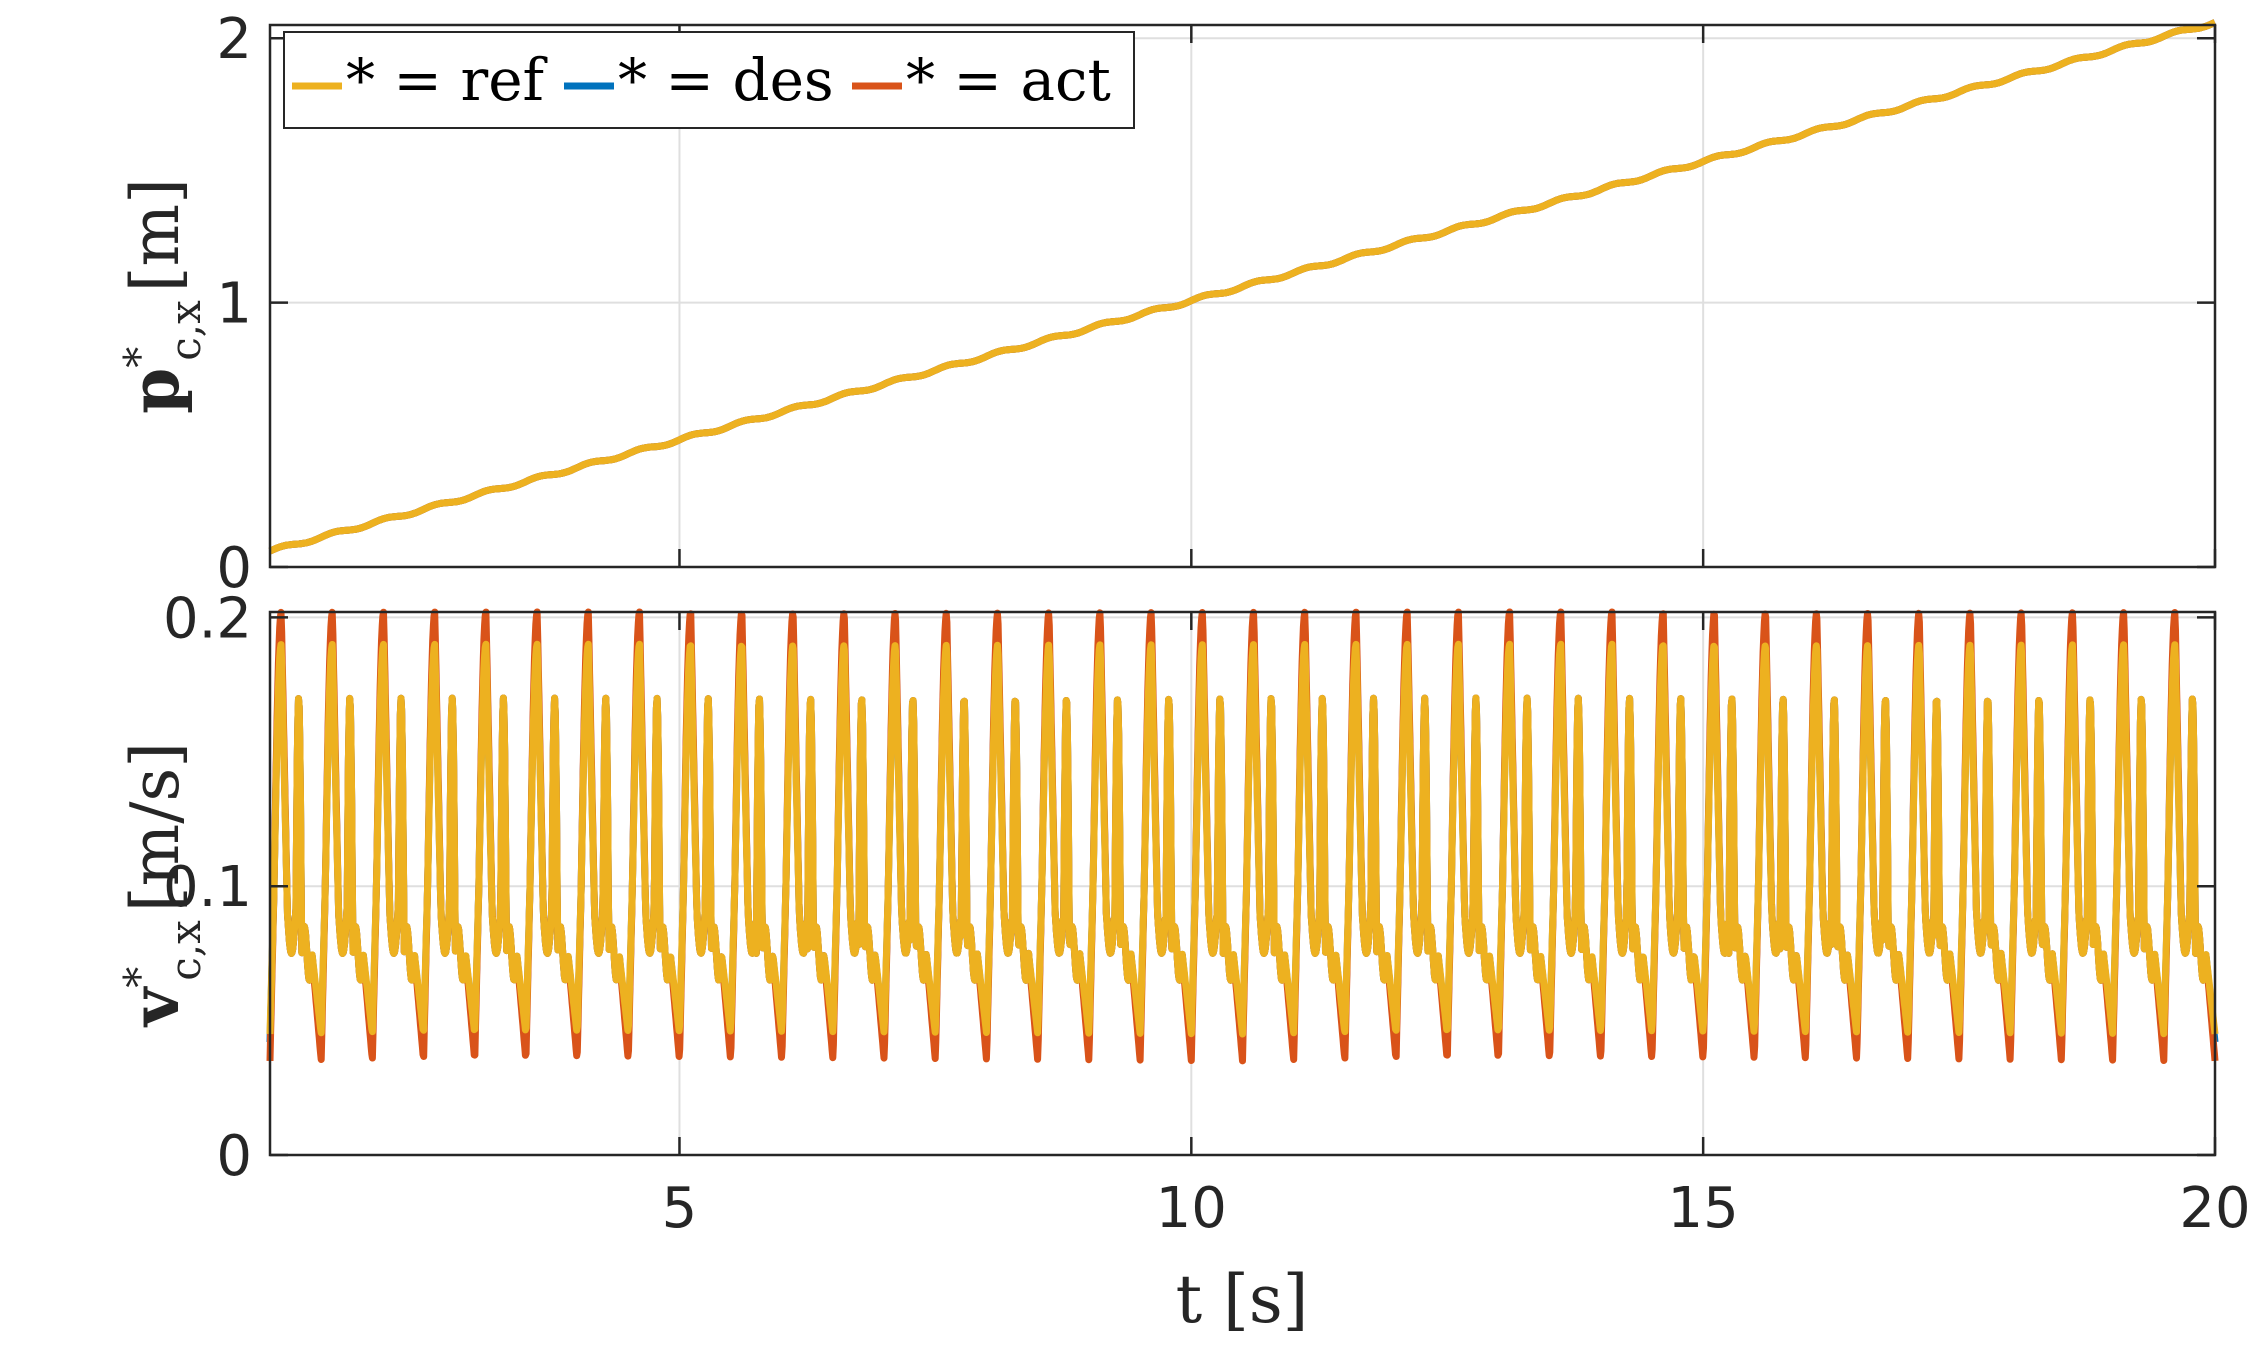 The width and height of the screenshot is (2252, 1350). Describe the element at coordinates (234, 39) in the screenshot. I see `top-y-tick-label: 2` at that location.